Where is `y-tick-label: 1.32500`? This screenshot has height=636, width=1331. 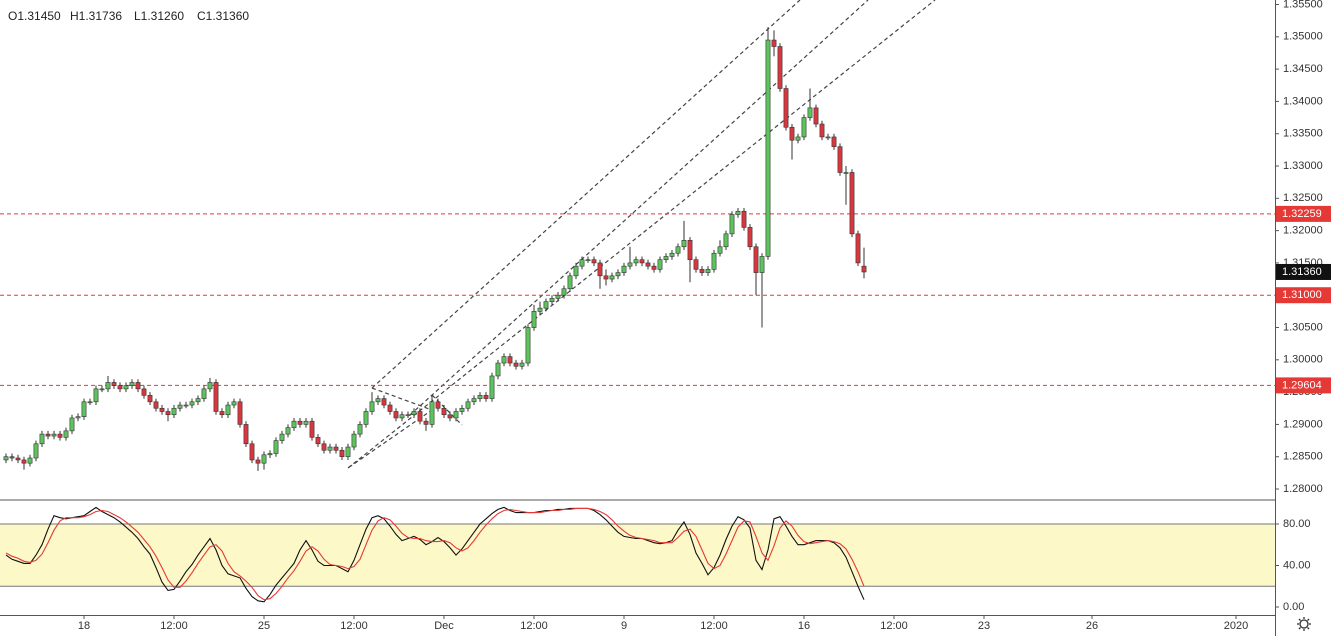 y-tick-label: 1.32500 is located at coordinates (1303, 198).